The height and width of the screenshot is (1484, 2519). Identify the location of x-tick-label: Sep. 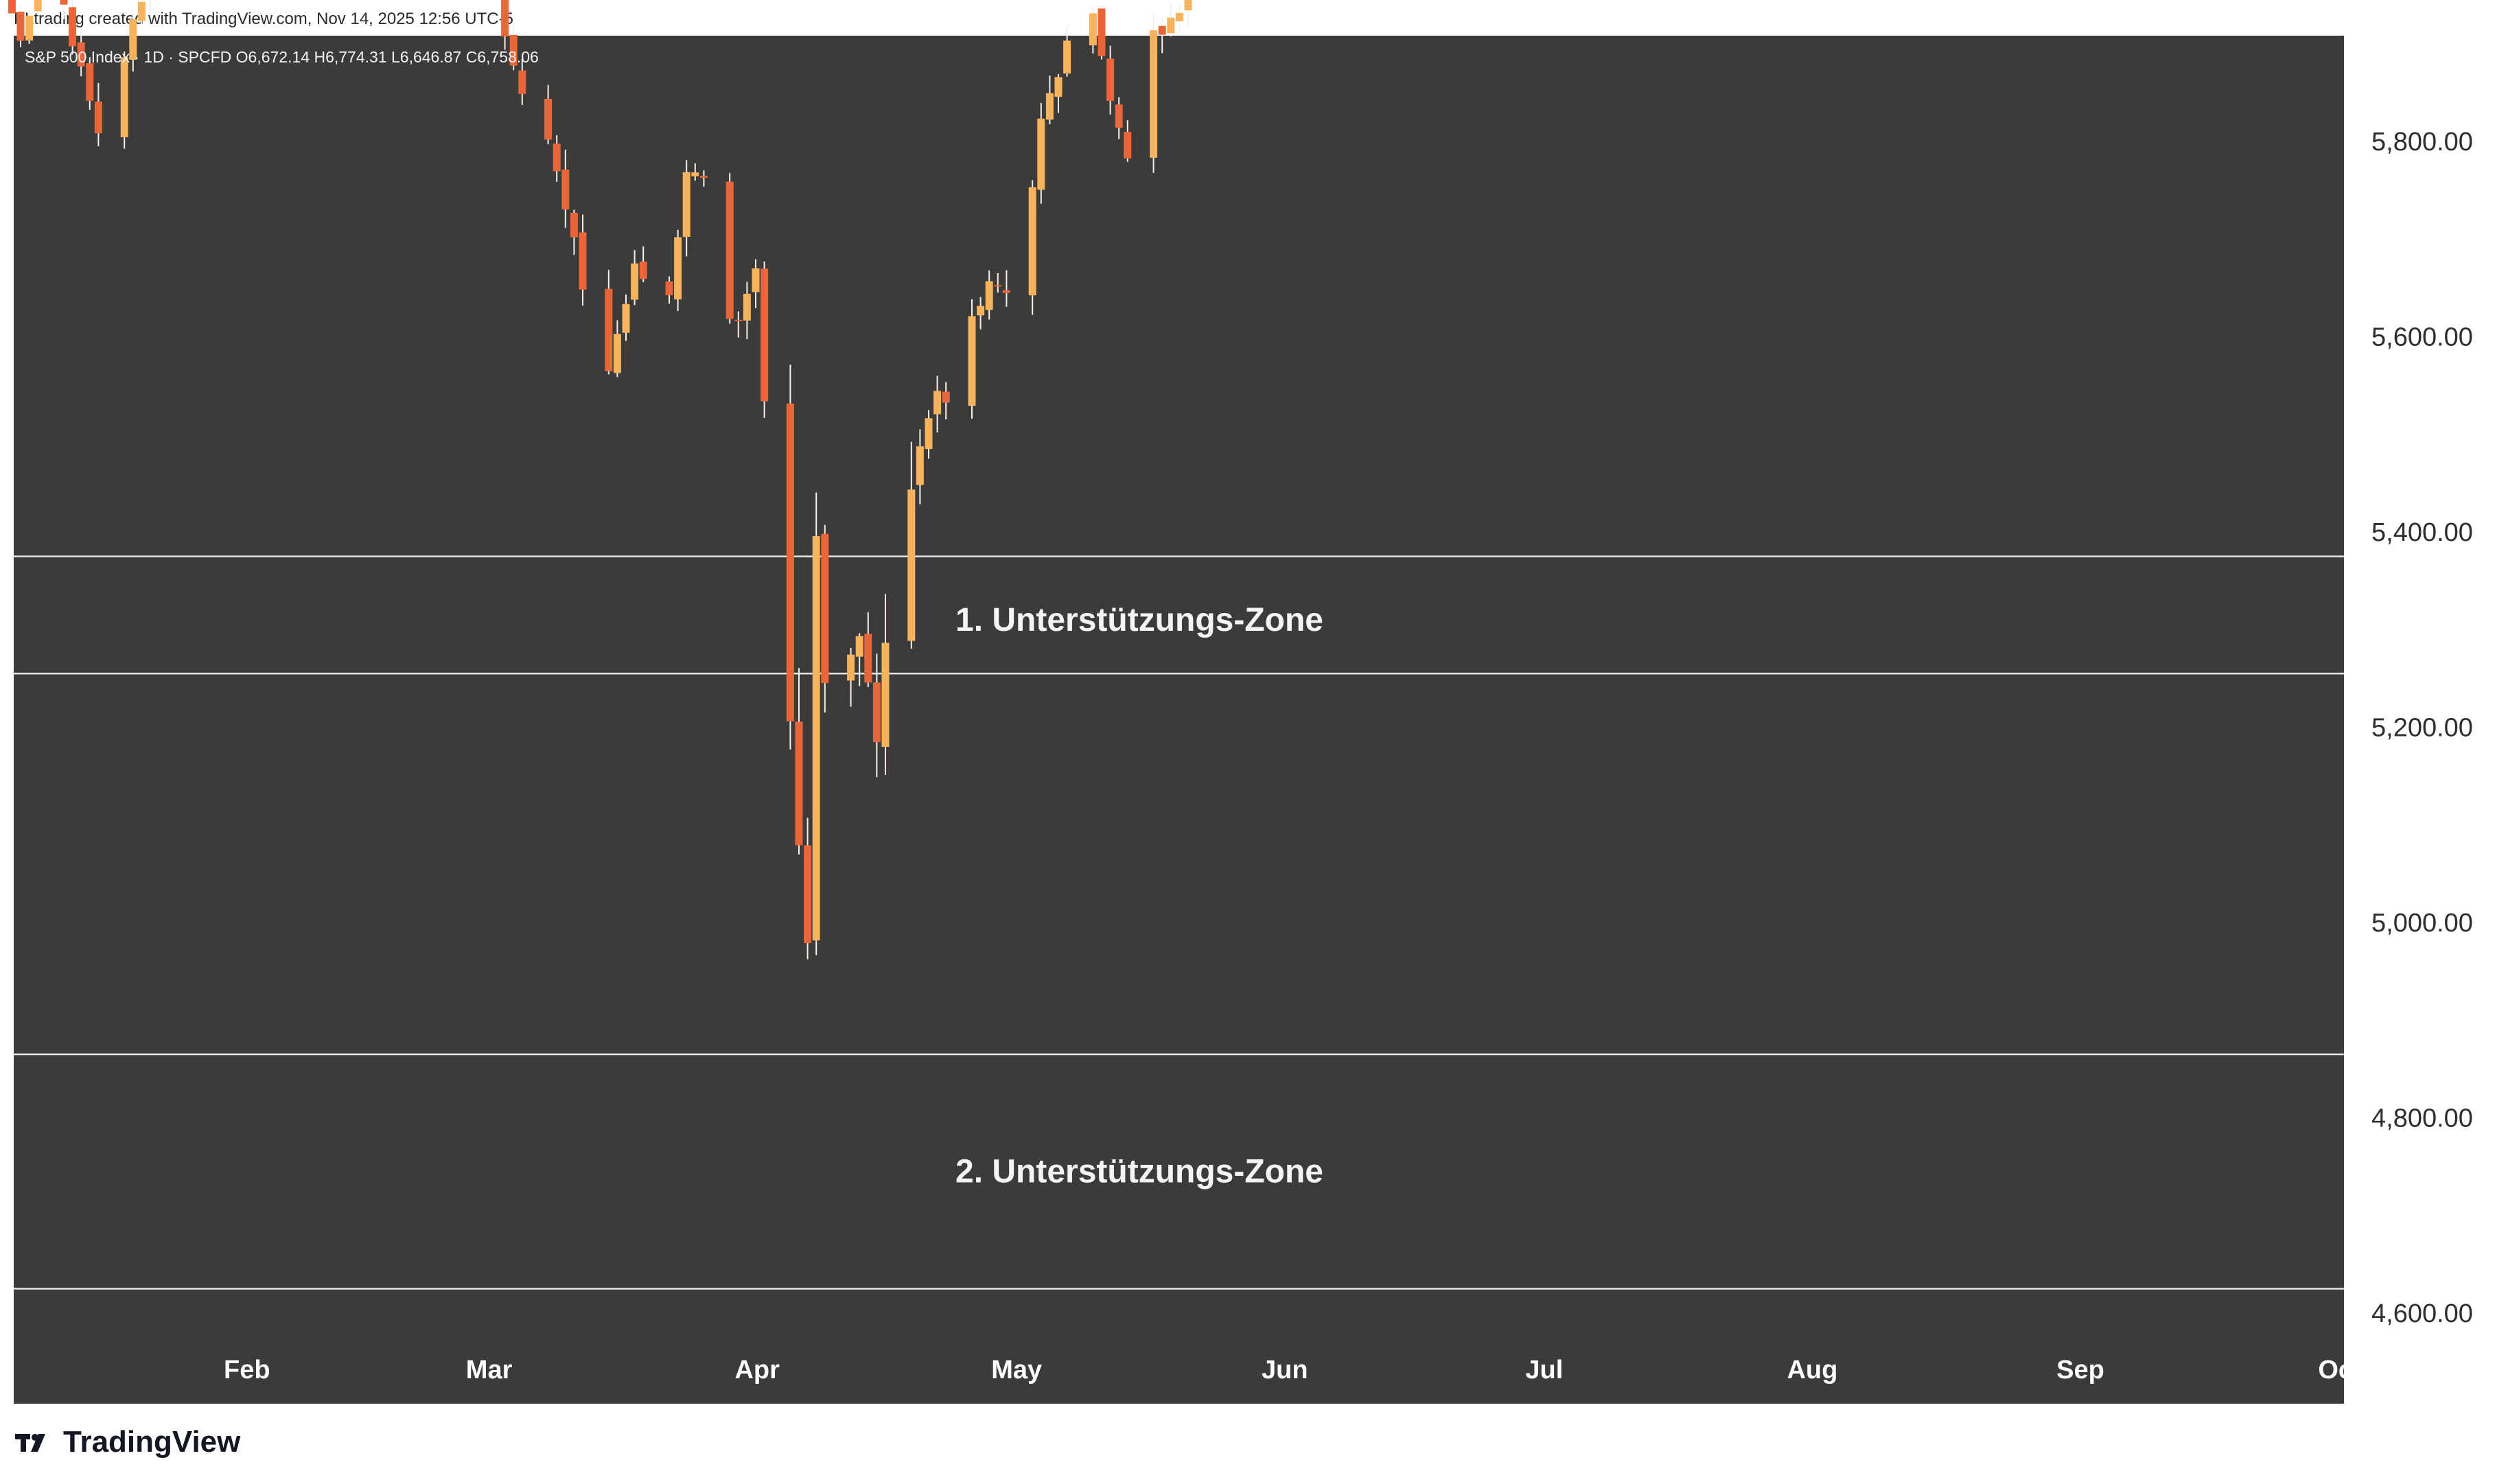
(2080, 1370).